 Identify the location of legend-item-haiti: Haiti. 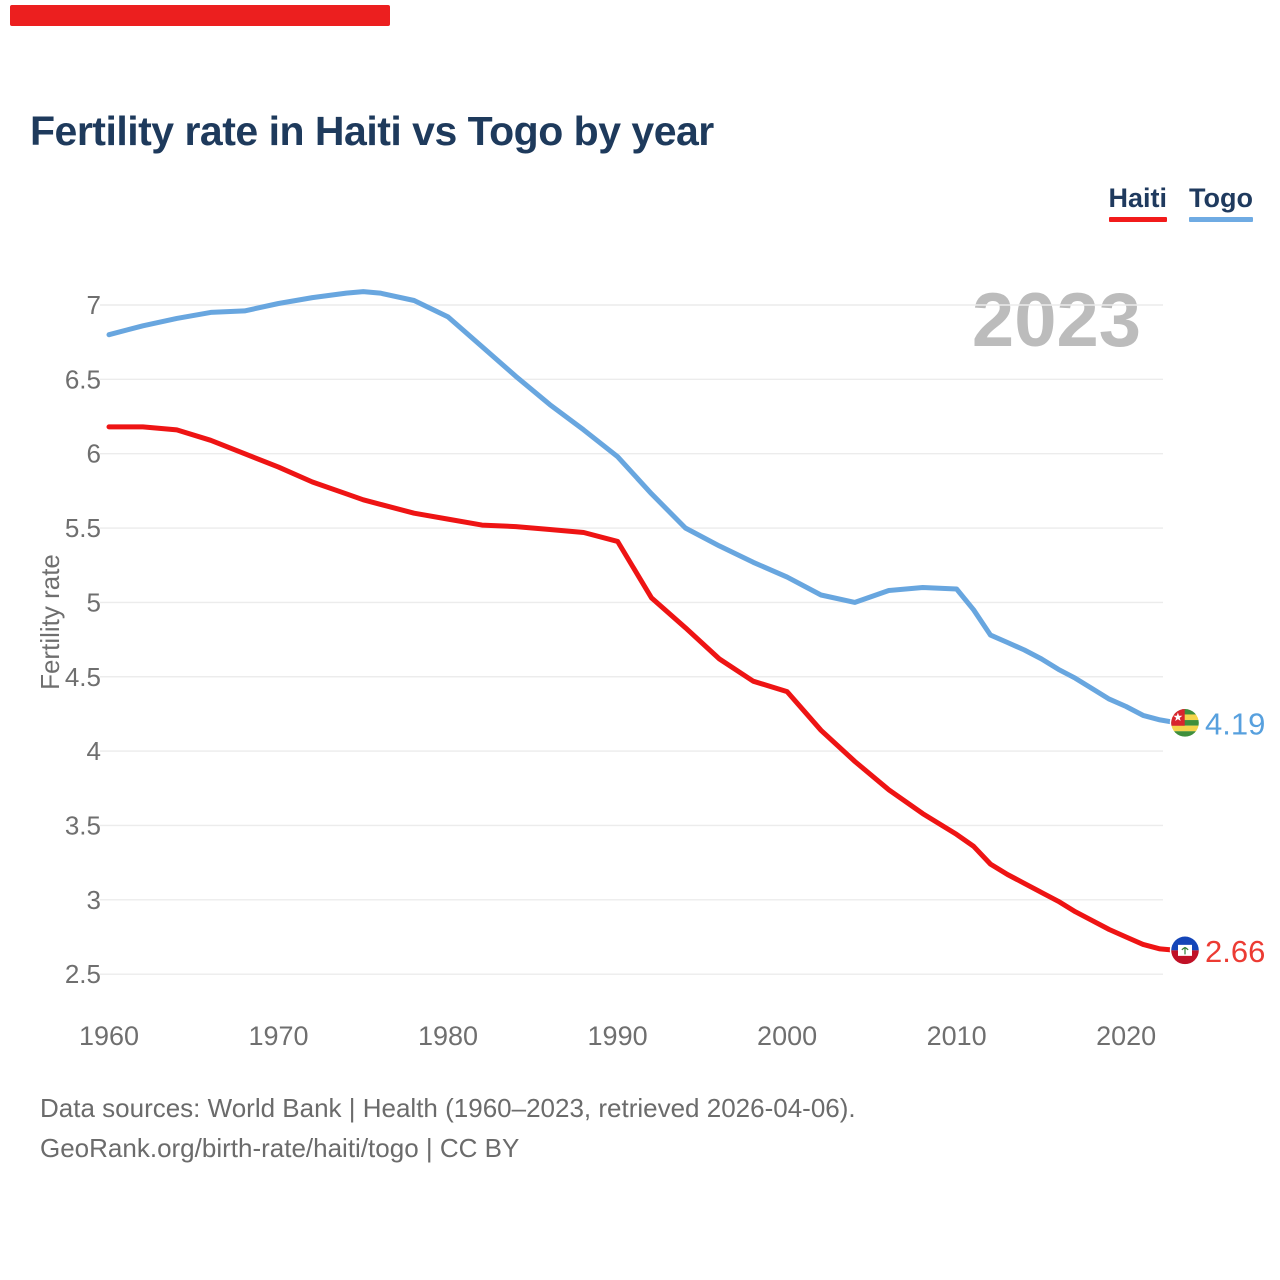
(1138, 202).